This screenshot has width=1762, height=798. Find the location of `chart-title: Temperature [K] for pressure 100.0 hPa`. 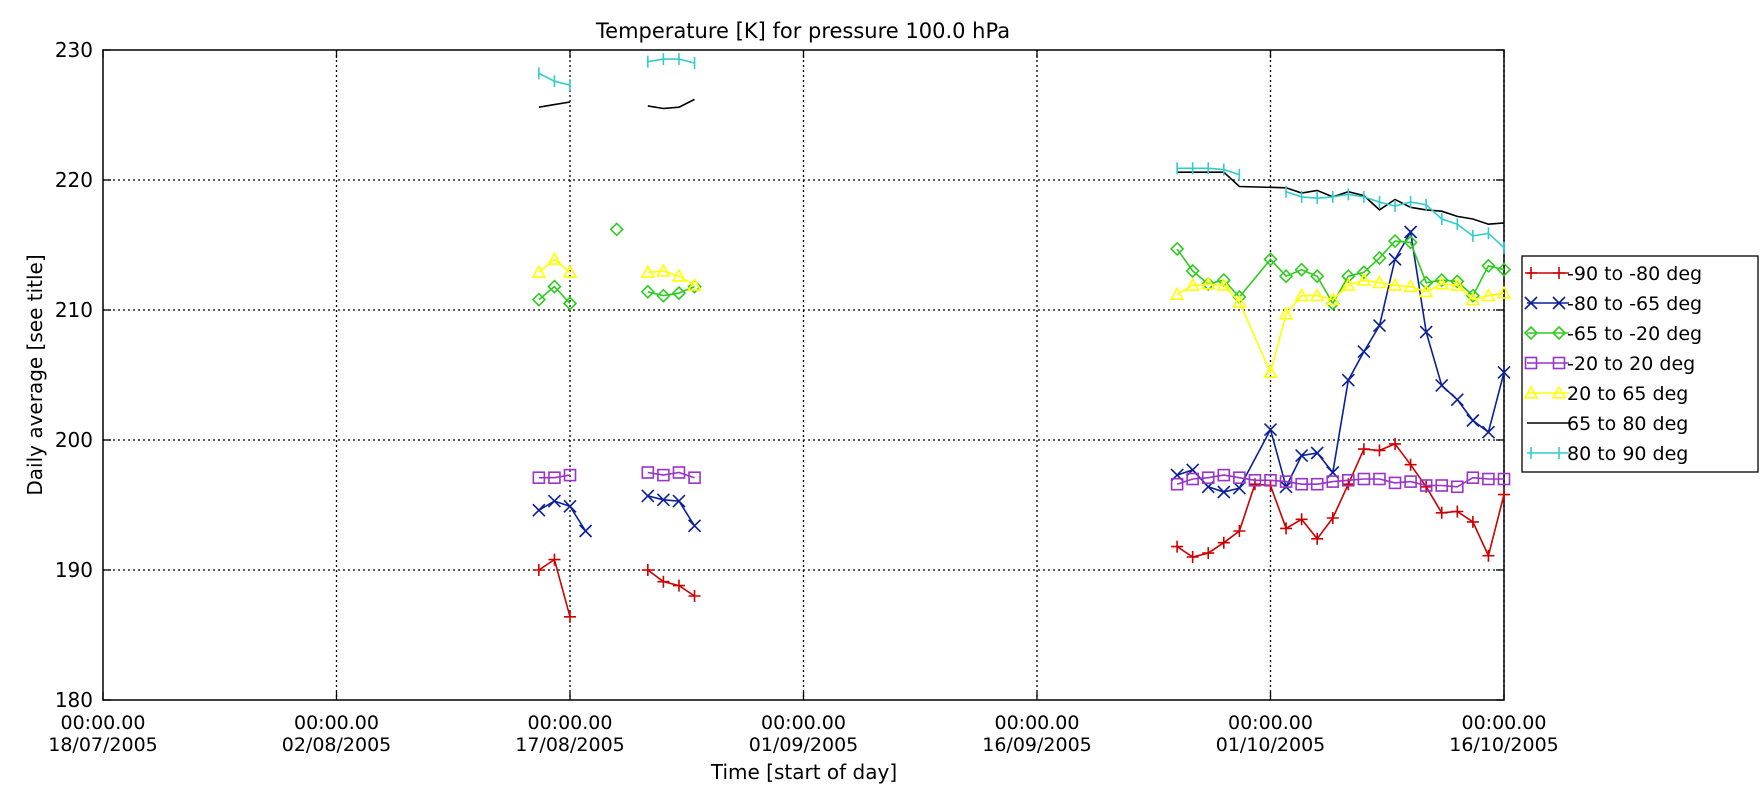

chart-title: Temperature [K] for pressure 100.0 hPa is located at coordinates (802, 31).